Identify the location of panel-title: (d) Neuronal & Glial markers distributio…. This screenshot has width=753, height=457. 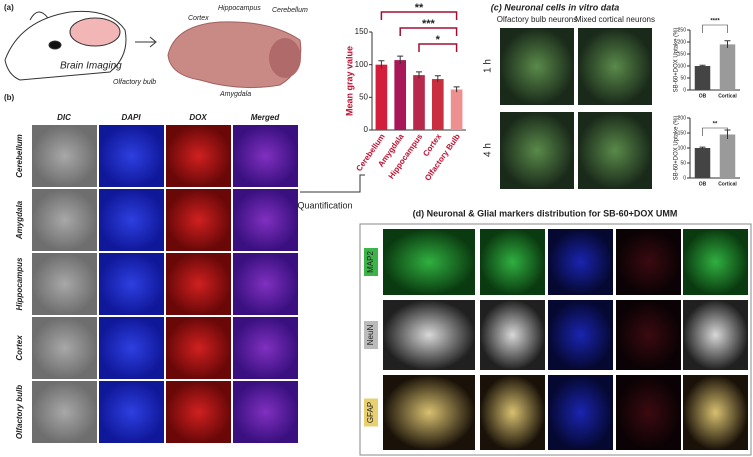
(545, 213).